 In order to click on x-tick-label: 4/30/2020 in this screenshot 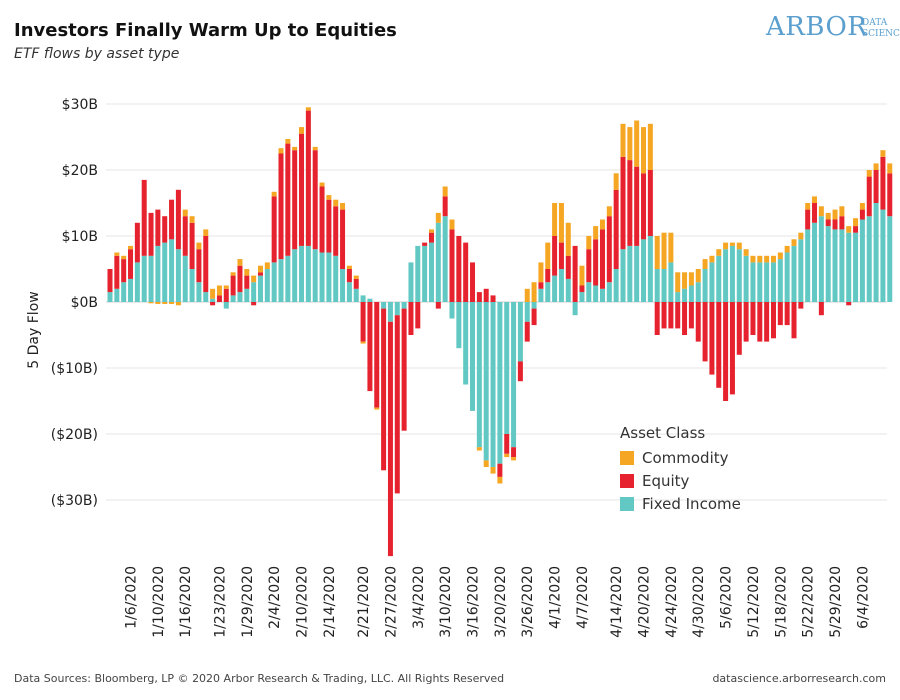, I will do `click(699, 602)`.